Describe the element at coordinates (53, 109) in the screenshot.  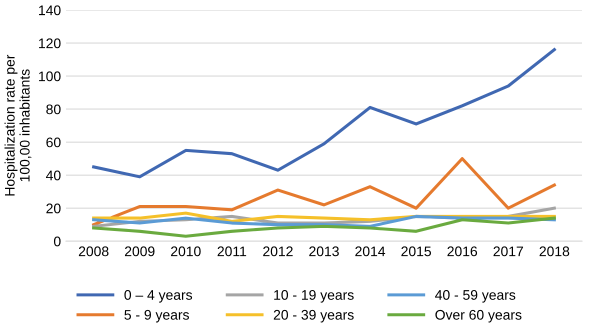
I see `y-tick-label: 80` at that location.